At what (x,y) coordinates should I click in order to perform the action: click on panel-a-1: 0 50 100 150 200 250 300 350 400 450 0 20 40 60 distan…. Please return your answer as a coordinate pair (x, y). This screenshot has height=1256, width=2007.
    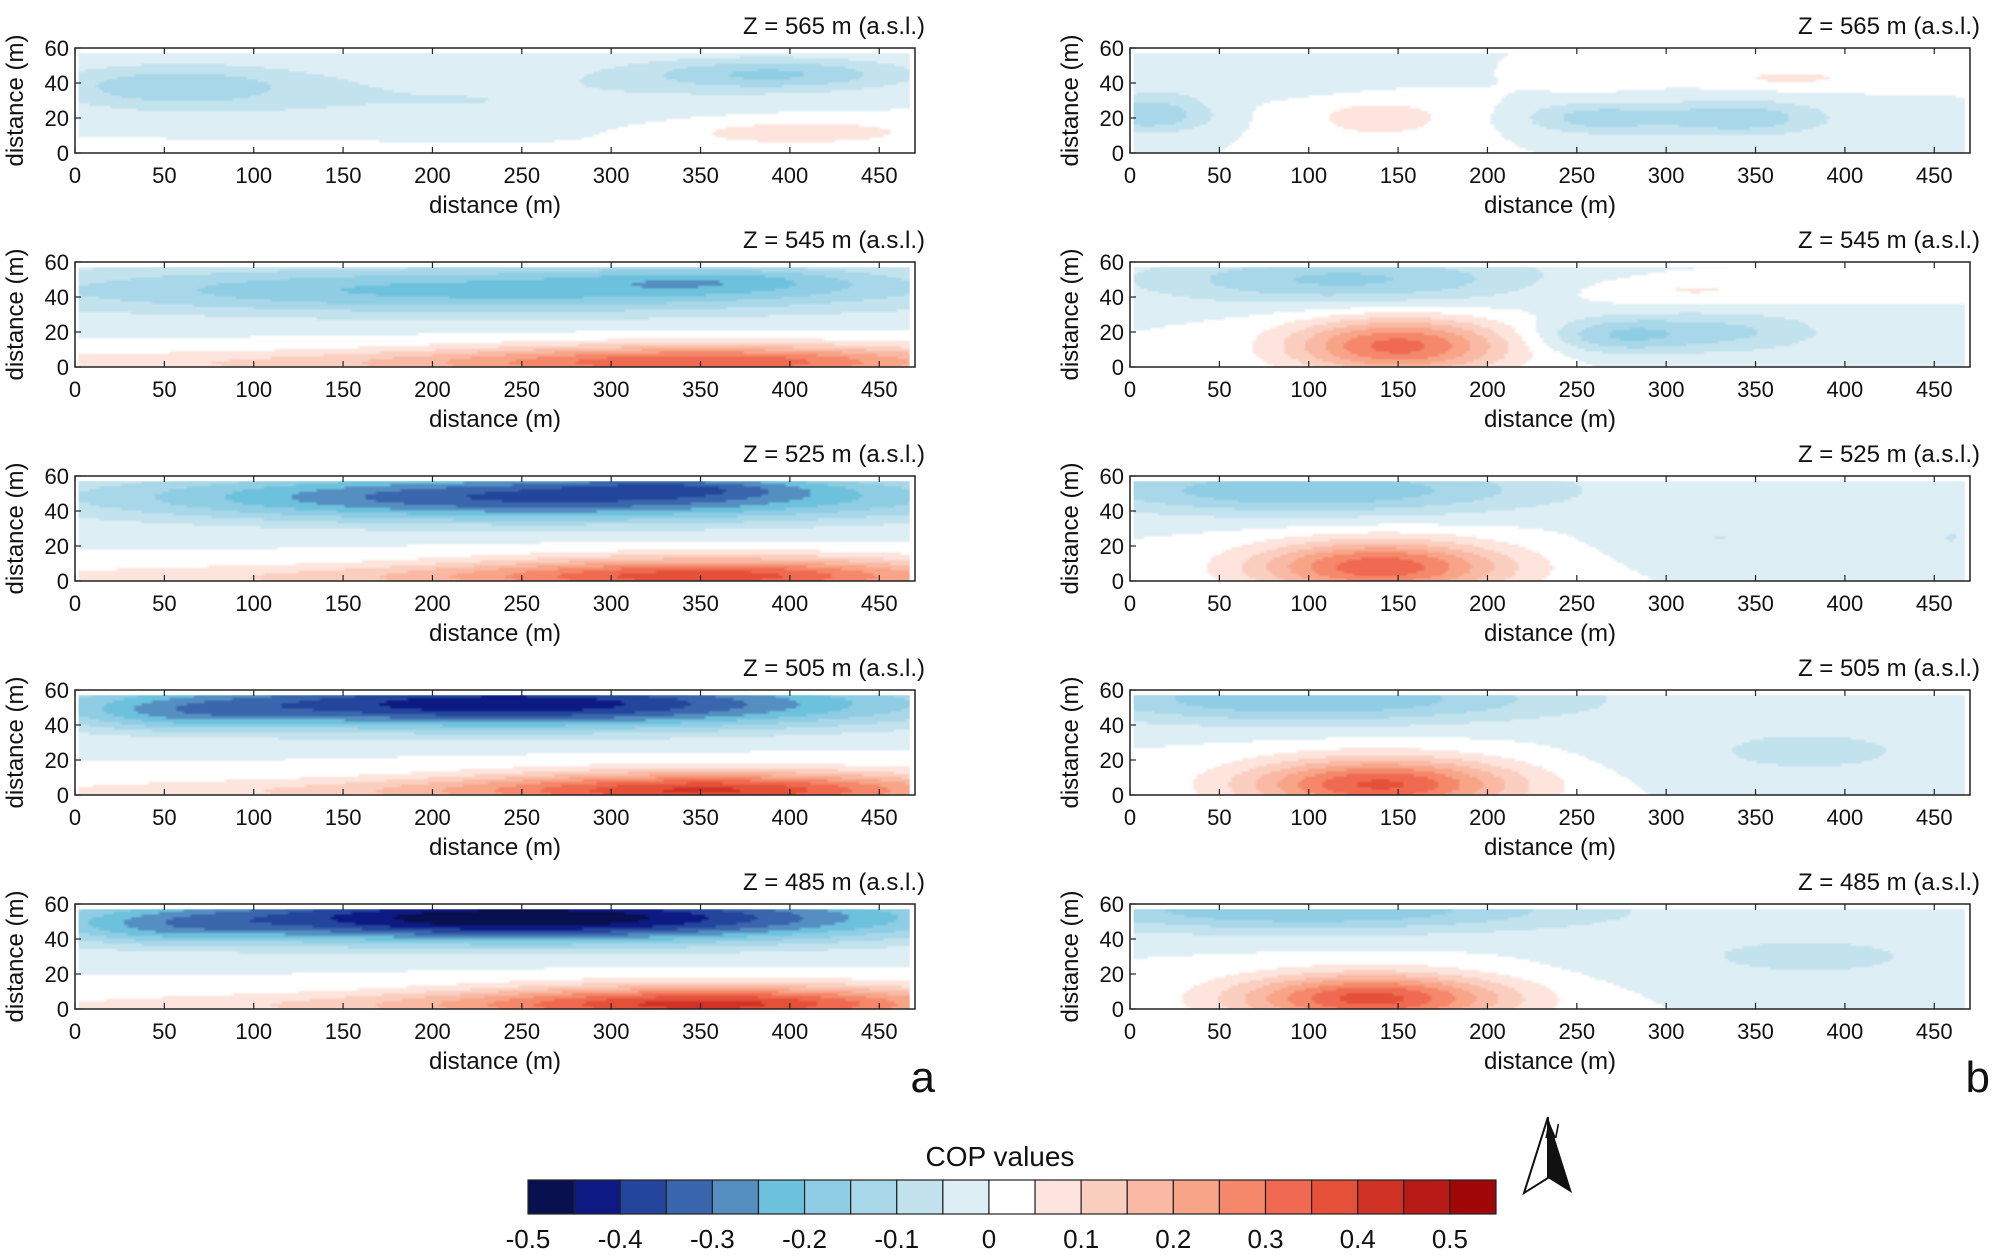
    Looking at the image, I should click on (463, 116).